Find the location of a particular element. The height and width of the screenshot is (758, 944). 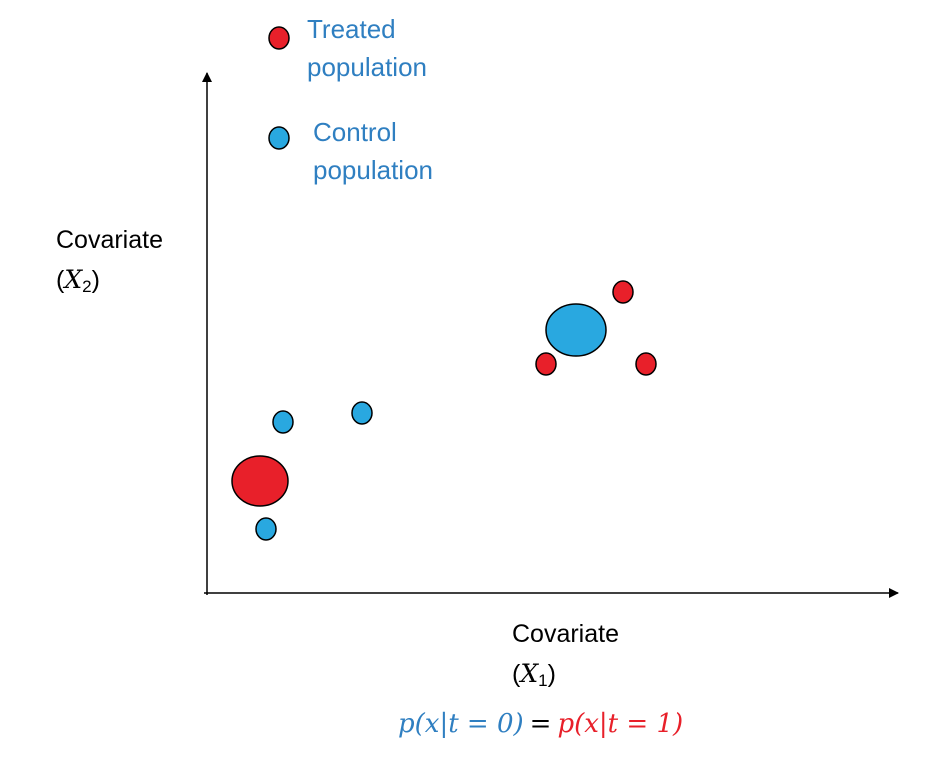

equation-control-term: p(x|t = 0) is located at coordinates (461, 724).